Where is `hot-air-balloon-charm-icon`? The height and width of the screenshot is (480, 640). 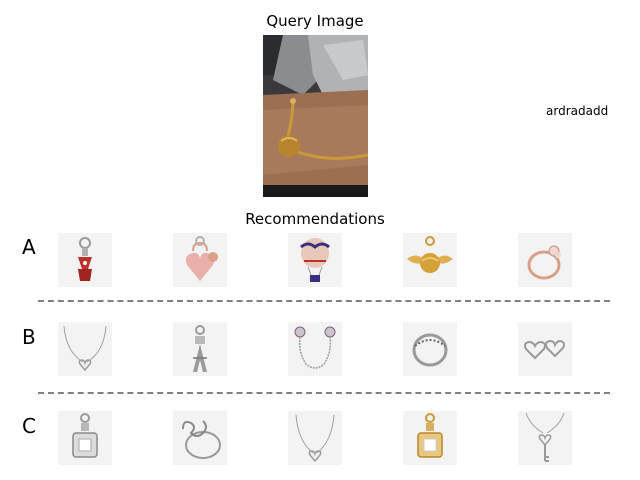 hot-air-balloon-charm-icon is located at coordinates (315, 260).